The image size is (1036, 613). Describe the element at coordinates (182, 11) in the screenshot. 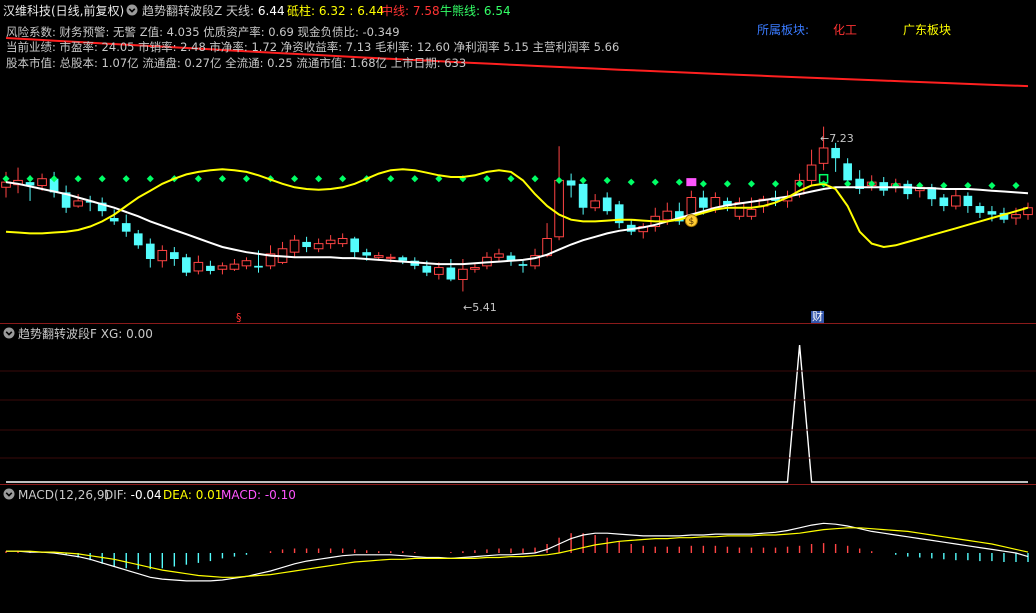

I see `indicator-name: 趋势翻转波段Z` at that location.